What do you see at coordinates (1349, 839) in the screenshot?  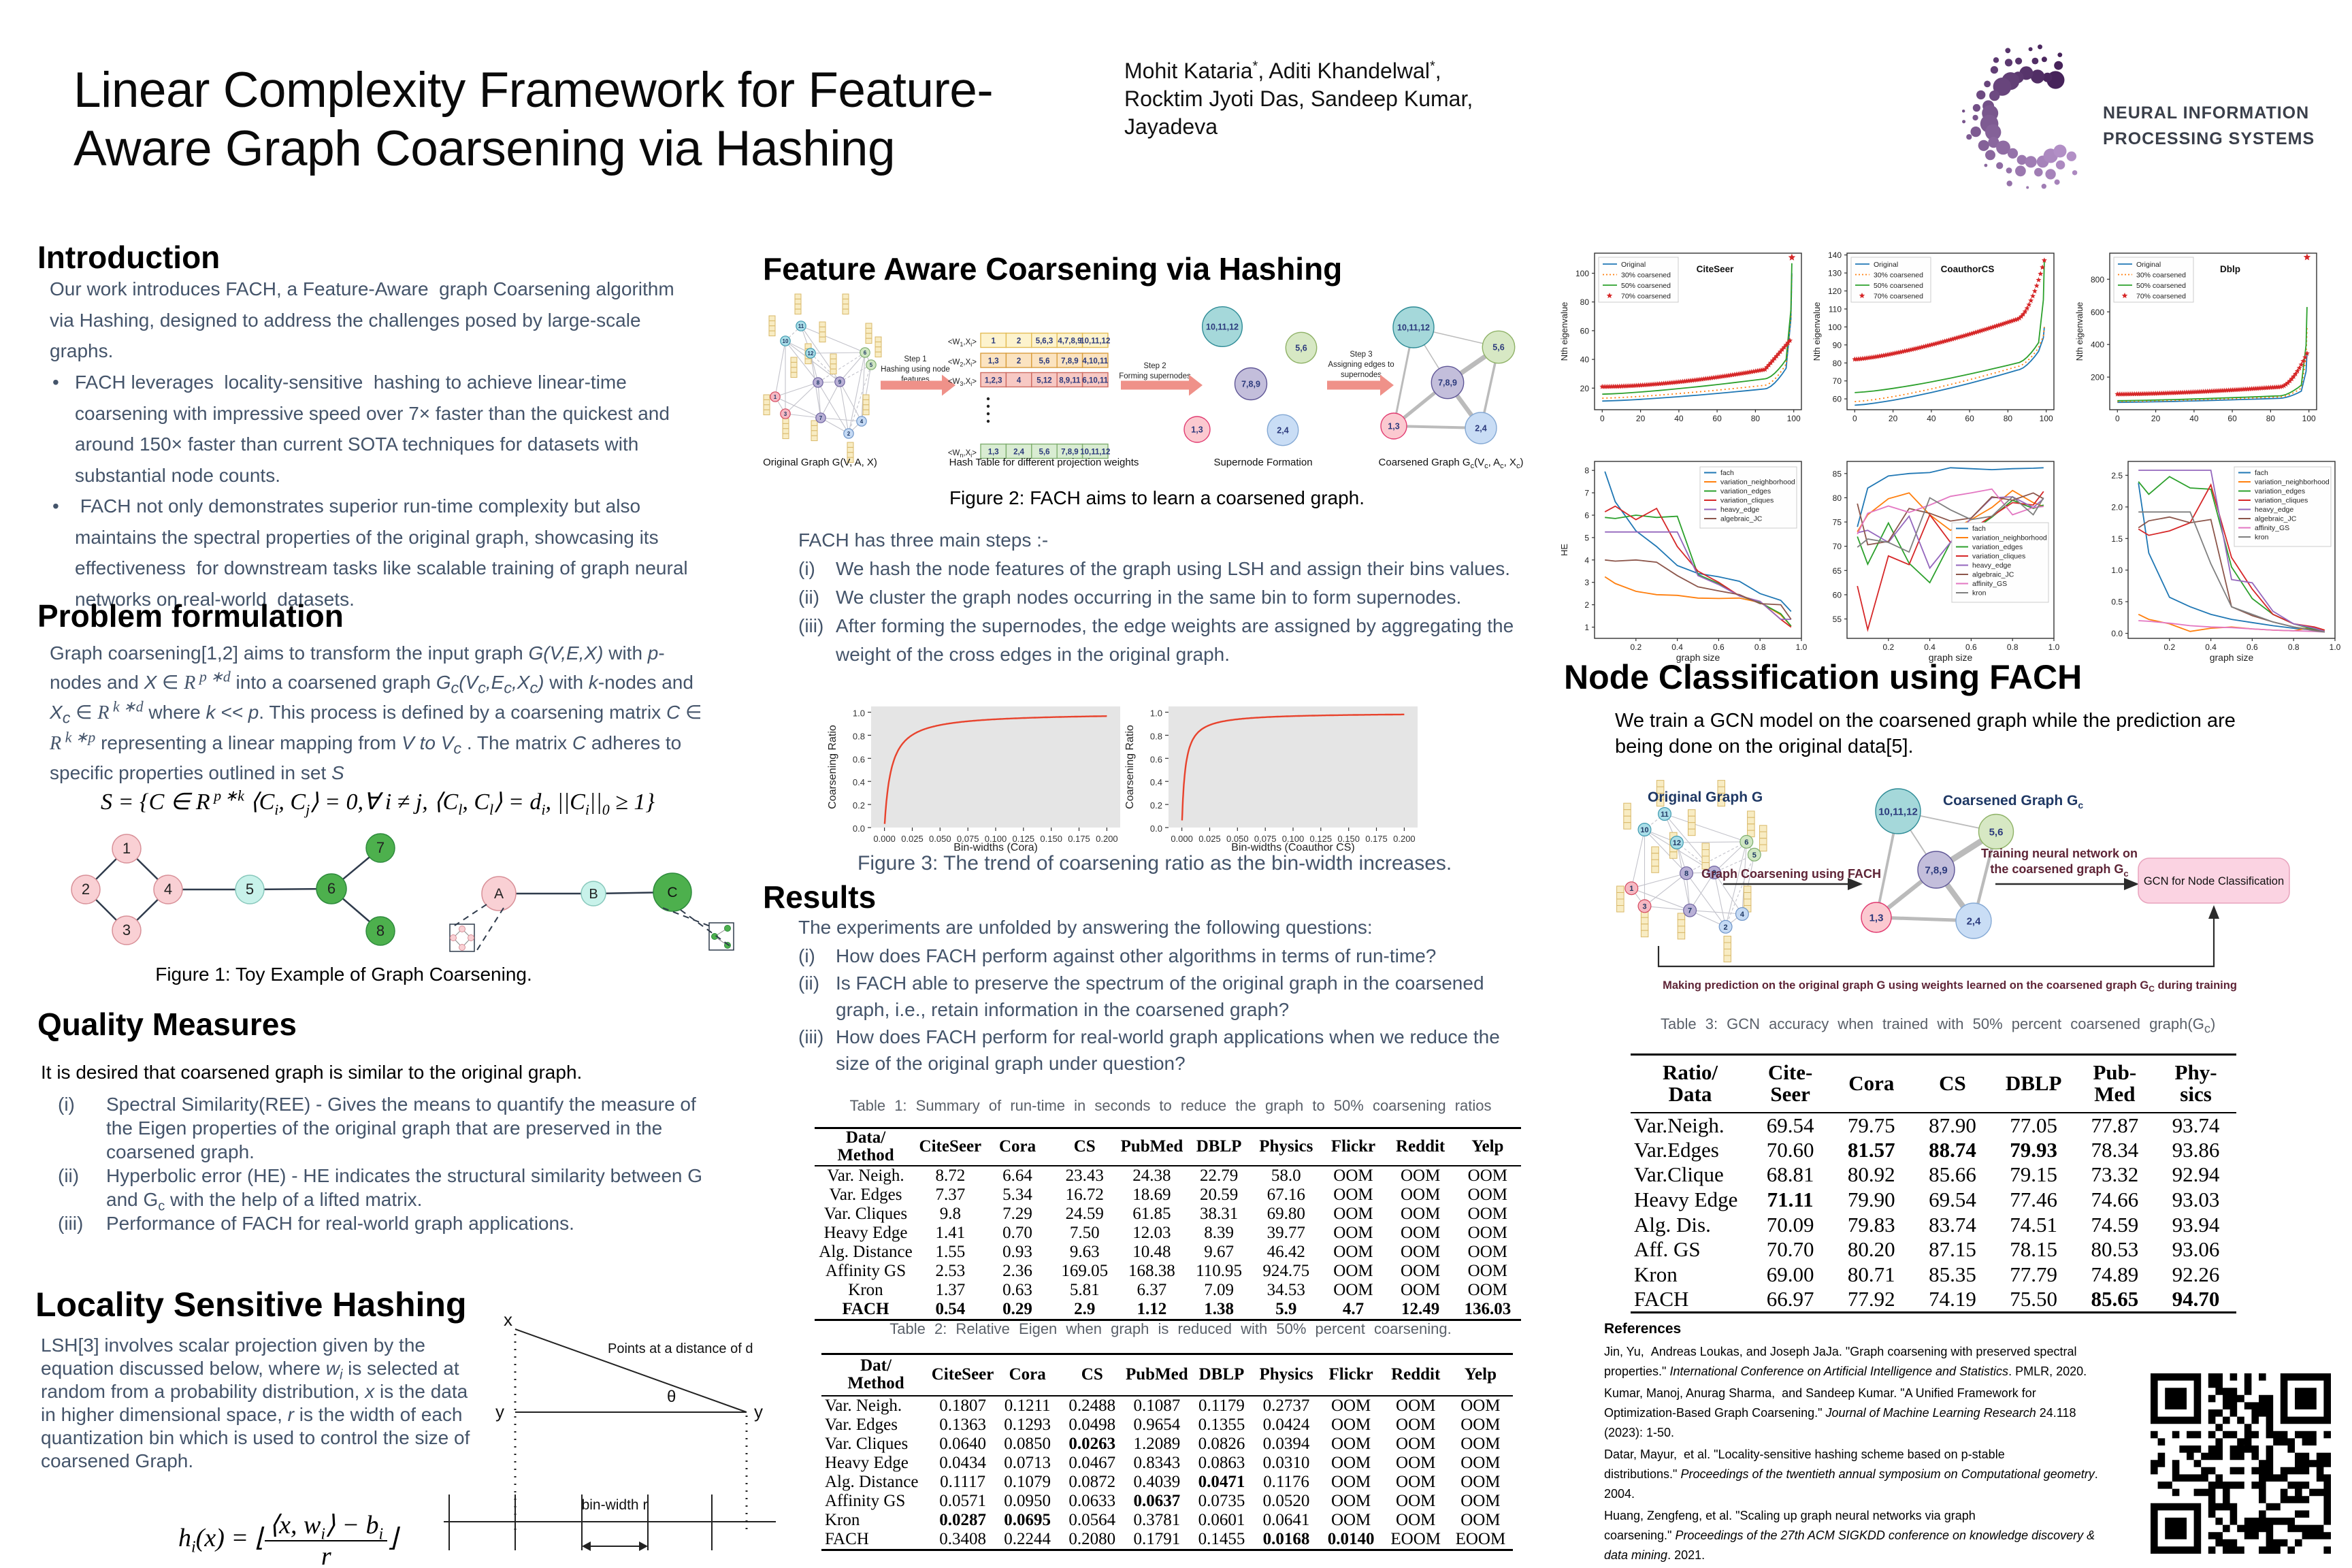 I see `svg-text: 0.150` at bounding box center [1349, 839].